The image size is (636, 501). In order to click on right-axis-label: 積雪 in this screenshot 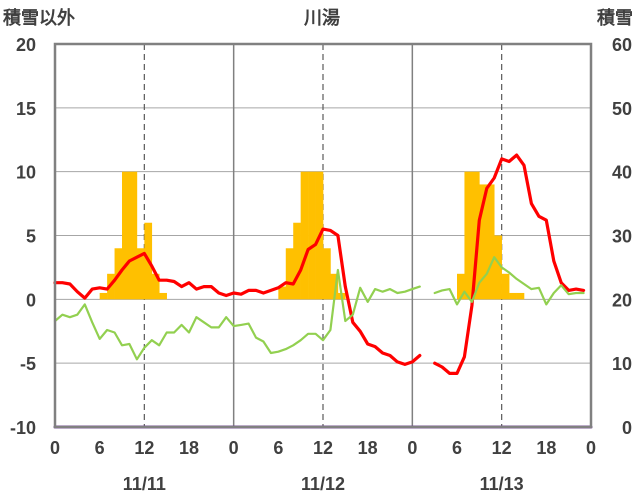, I will do `click(614, 17)`.